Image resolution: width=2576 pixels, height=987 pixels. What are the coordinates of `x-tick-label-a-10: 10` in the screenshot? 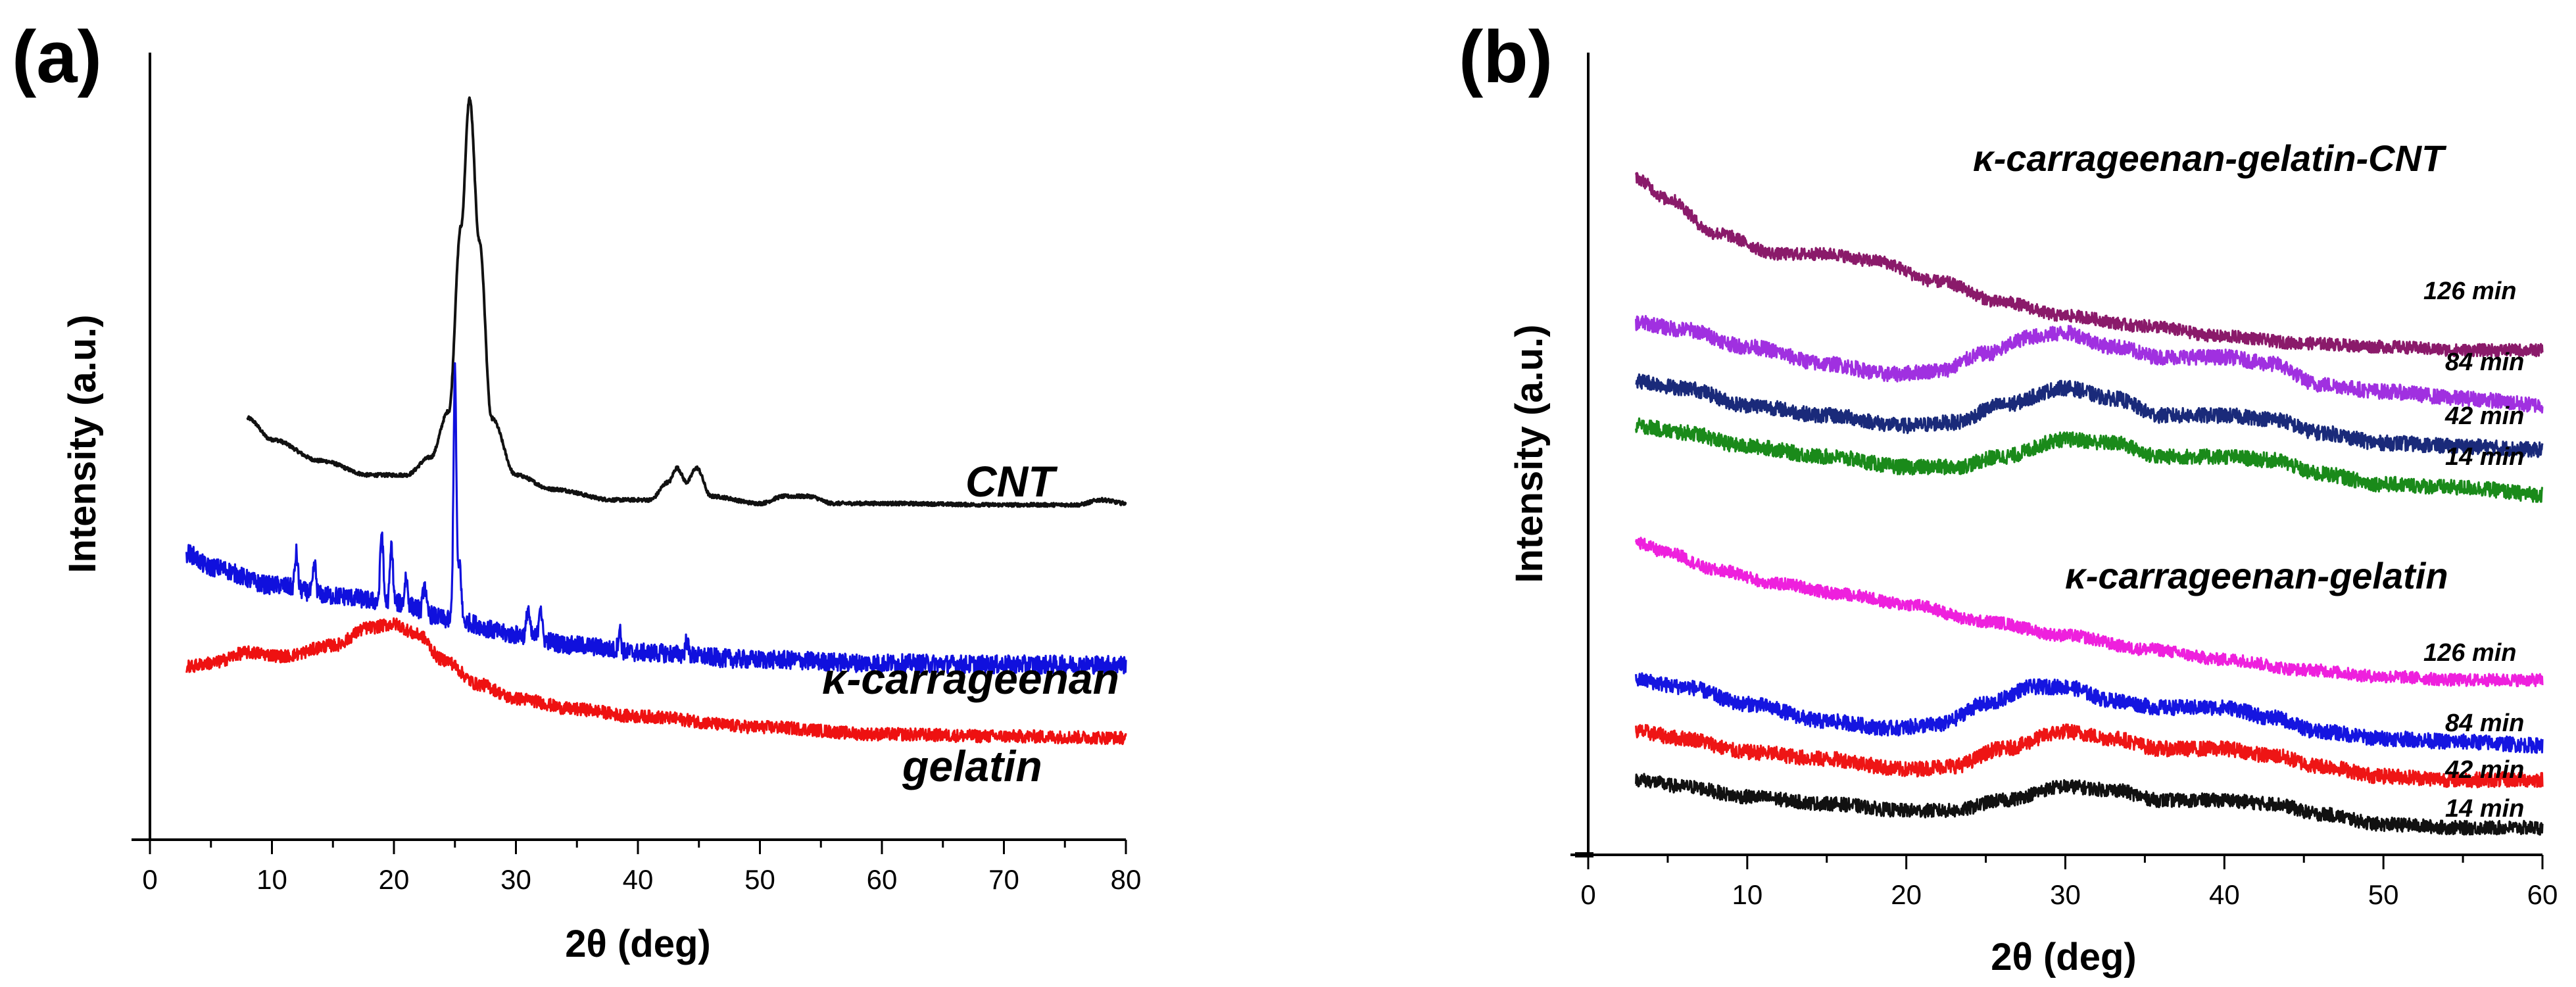 It's located at (271, 880).